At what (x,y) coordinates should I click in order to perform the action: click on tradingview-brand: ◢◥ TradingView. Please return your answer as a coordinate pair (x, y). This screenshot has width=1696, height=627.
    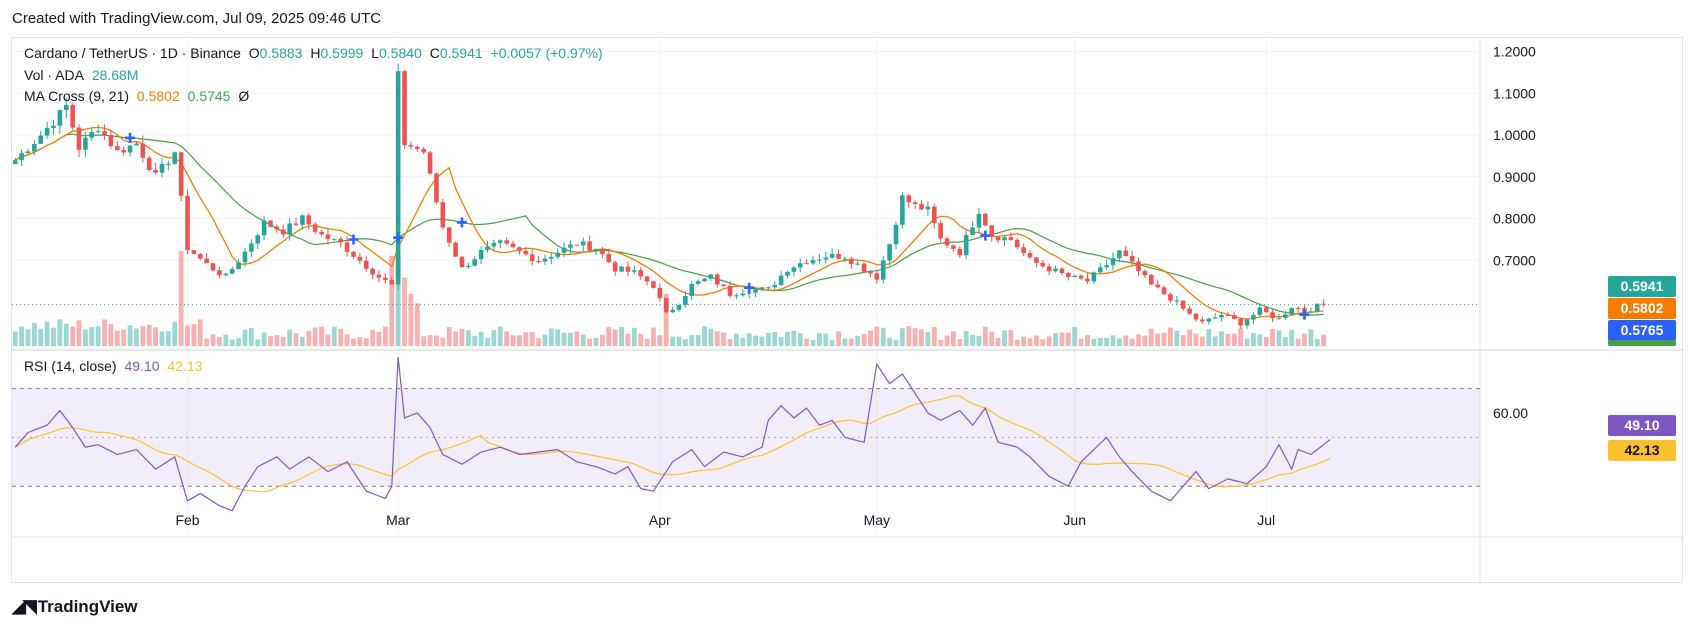
    Looking at the image, I should click on (75, 606).